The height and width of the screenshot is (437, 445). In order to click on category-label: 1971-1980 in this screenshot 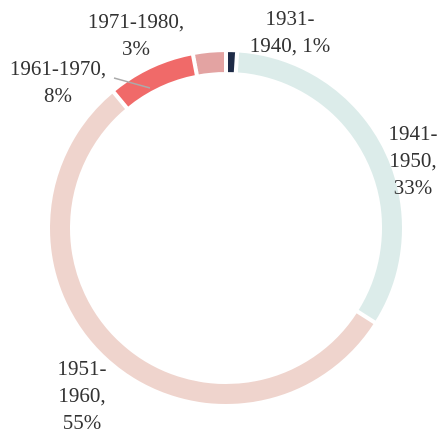, I will do `click(133, 21)`.